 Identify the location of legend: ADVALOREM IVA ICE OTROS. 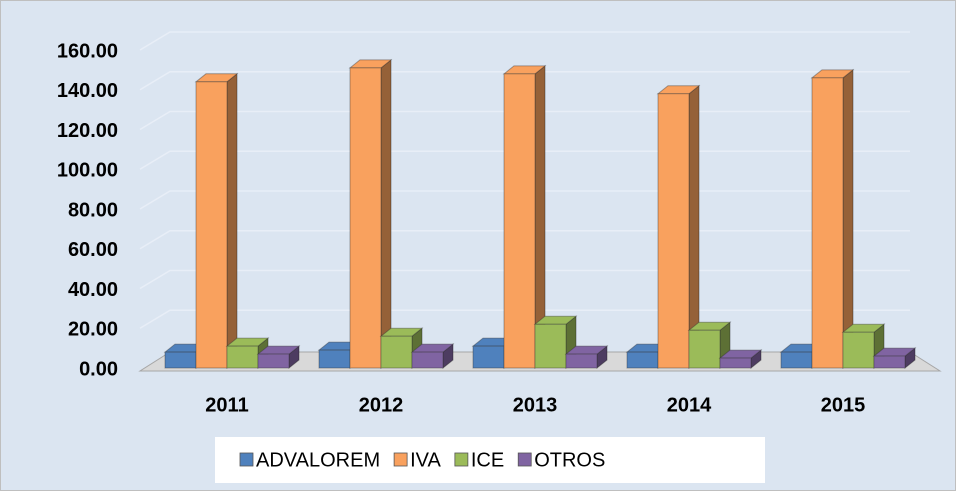
(422, 460).